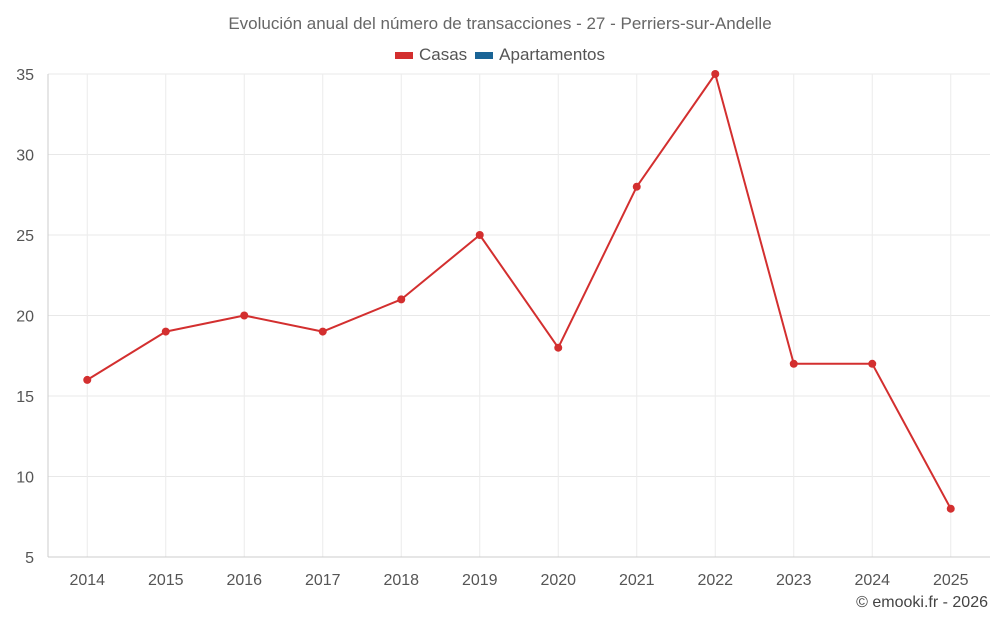 This screenshot has height=625, width=1000. What do you see at coordinates (29, 558) in the screenshot?
I see `y-tick-label: 5` at bounding box center [29, 558].